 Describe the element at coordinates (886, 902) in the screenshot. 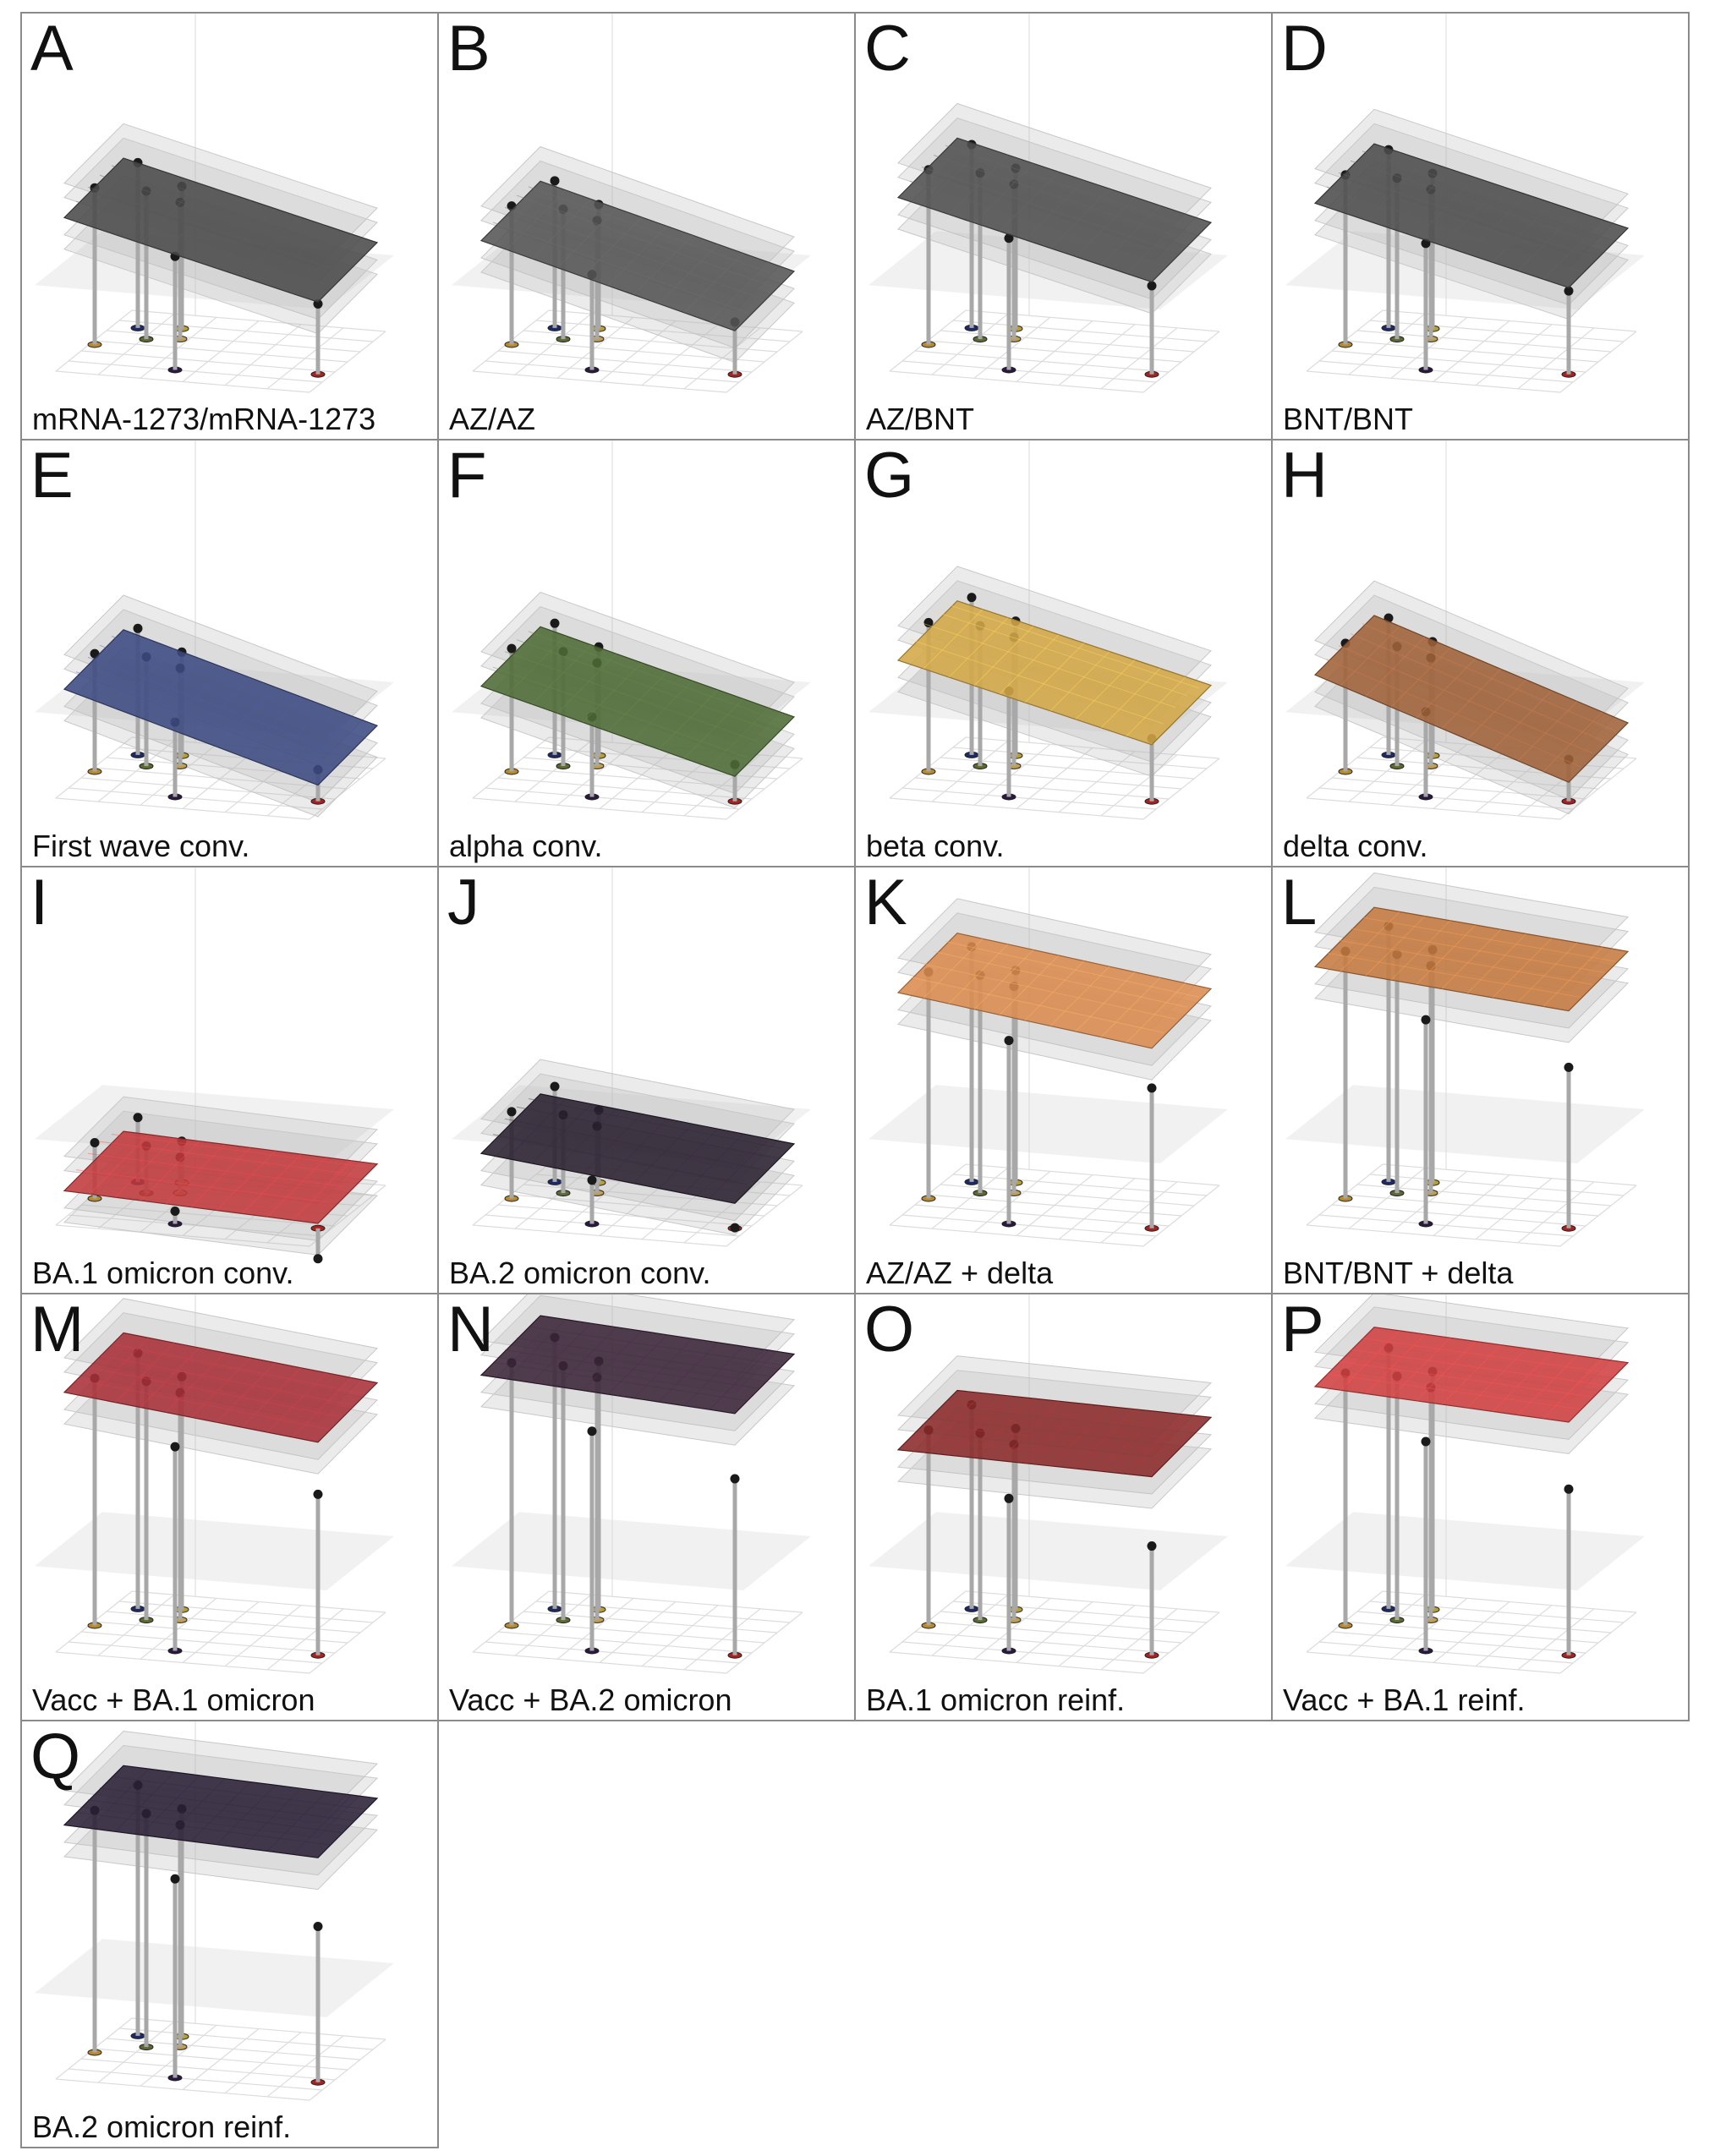

I see `panel-letter: K` at that location.